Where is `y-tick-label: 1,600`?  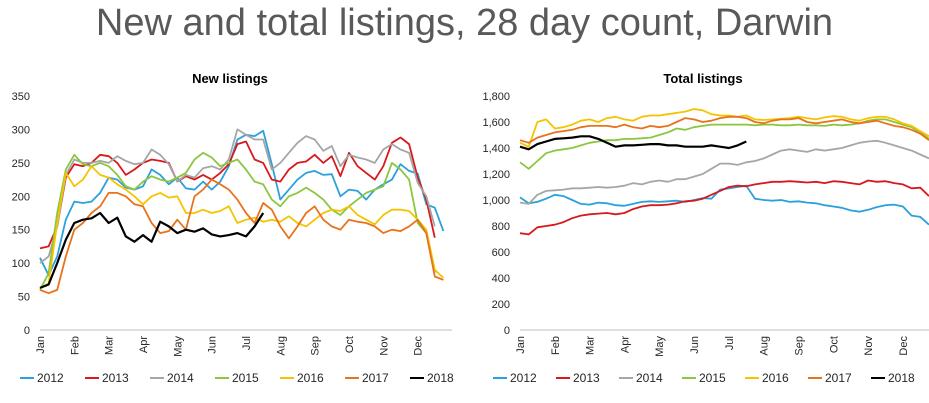
y-tick-label: 1,600 is located at coordinates (496, 123).